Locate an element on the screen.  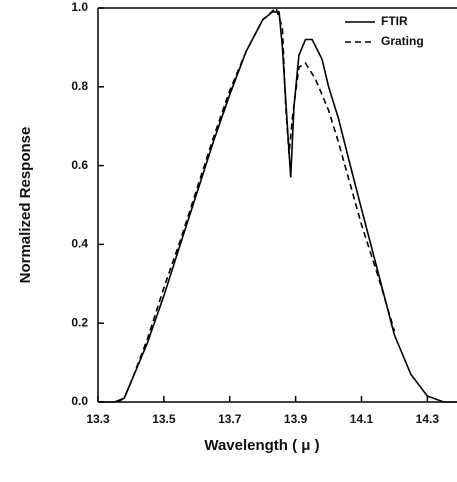
x-tick-label: 13.9 is located at coordinates (296, 419).